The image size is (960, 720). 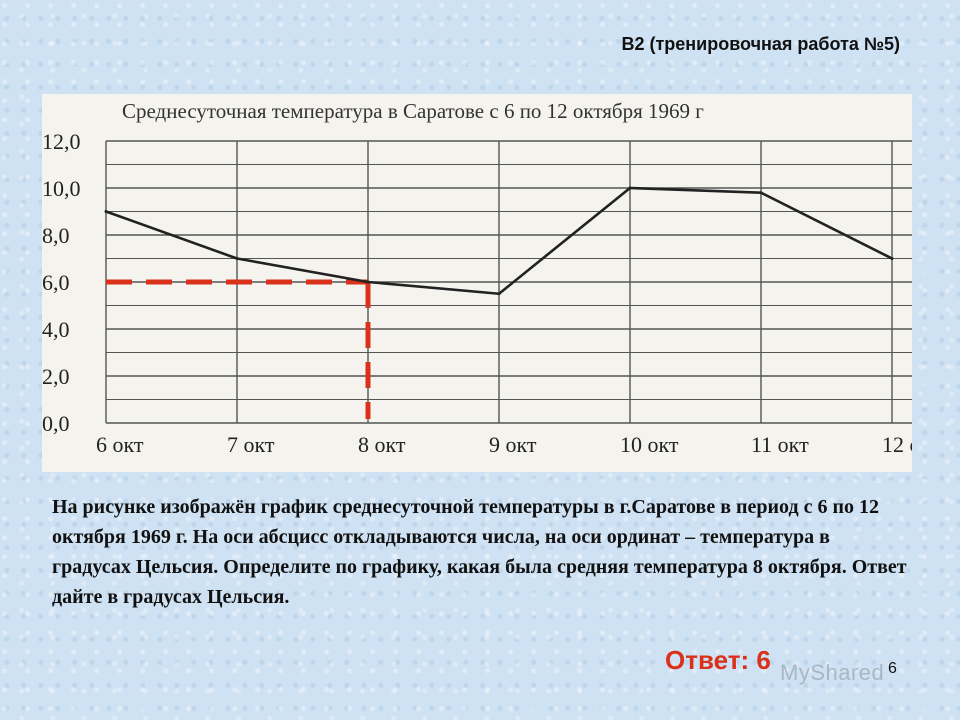 I want to click on x-tick-label: 10 окт, so click(x=649, y=444).